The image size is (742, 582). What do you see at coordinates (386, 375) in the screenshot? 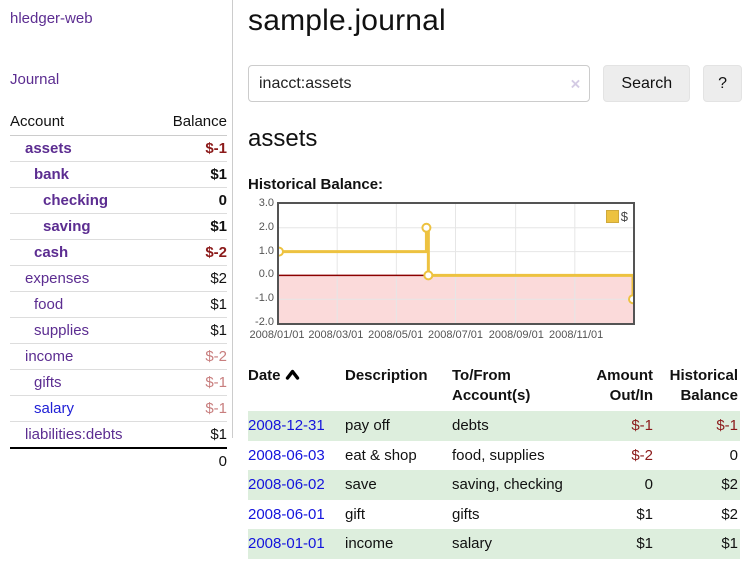
I see `register-header-description: Description` at bounding box center [386, 375].